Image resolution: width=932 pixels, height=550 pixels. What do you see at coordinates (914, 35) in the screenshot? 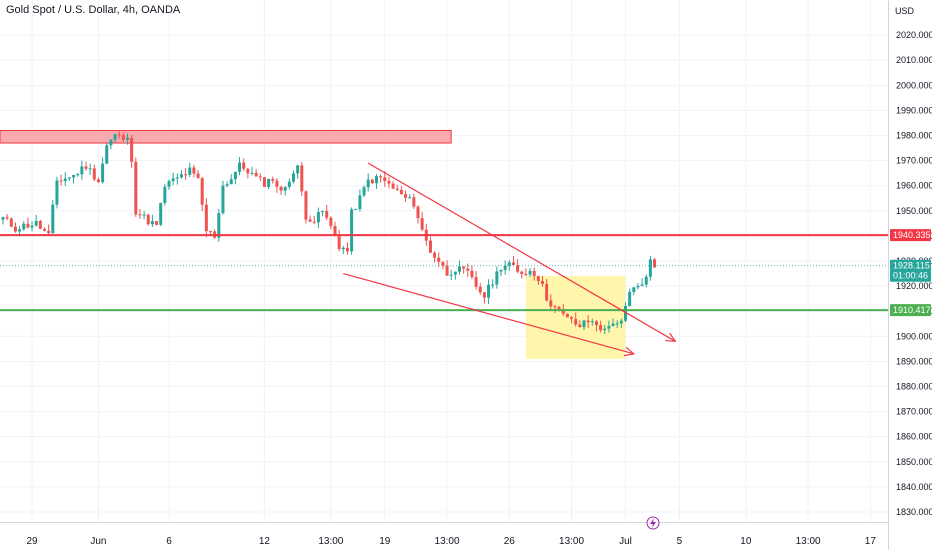
I see `y-tick-label: 2020.000` at bounding box center [914, 35].